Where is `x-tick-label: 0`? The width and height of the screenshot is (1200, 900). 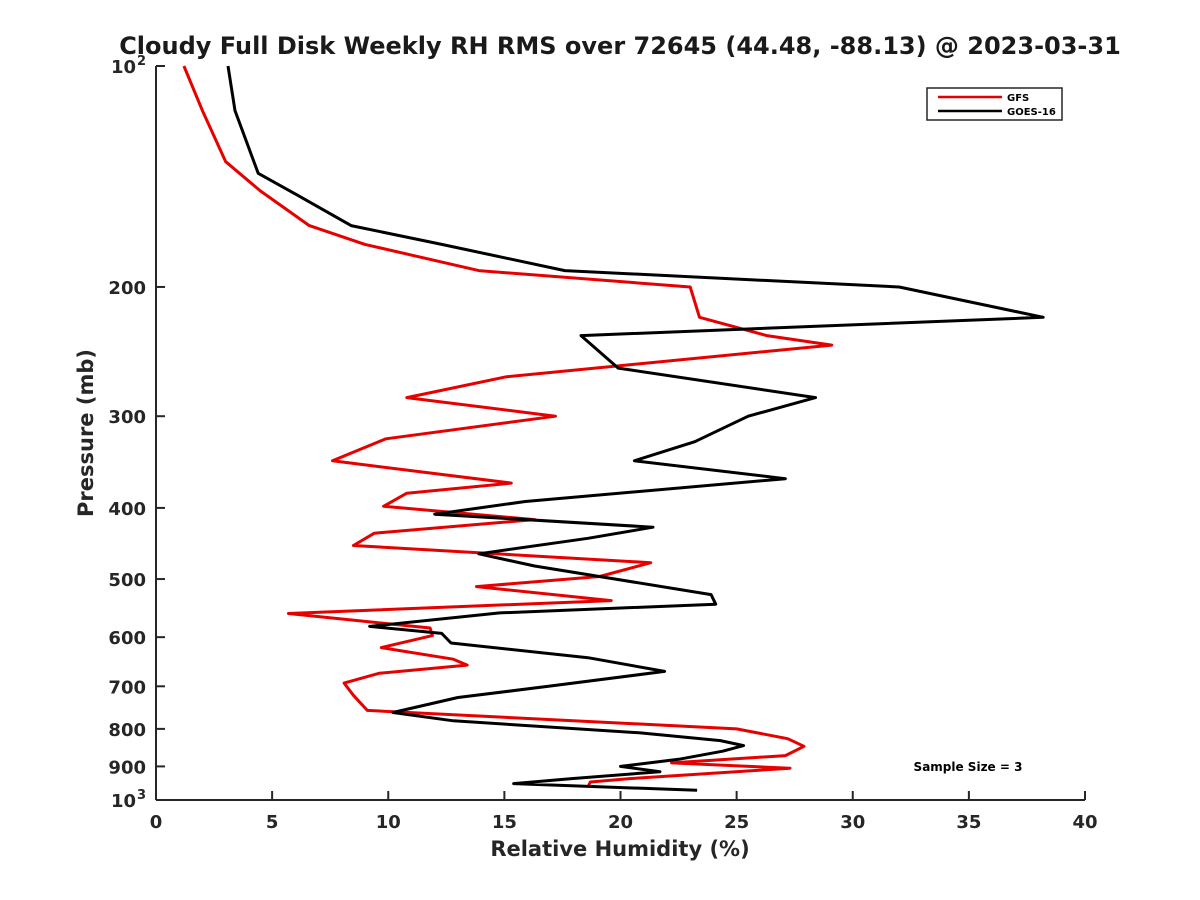 x-tick-label: 0 is located at coordinates (156, 822).